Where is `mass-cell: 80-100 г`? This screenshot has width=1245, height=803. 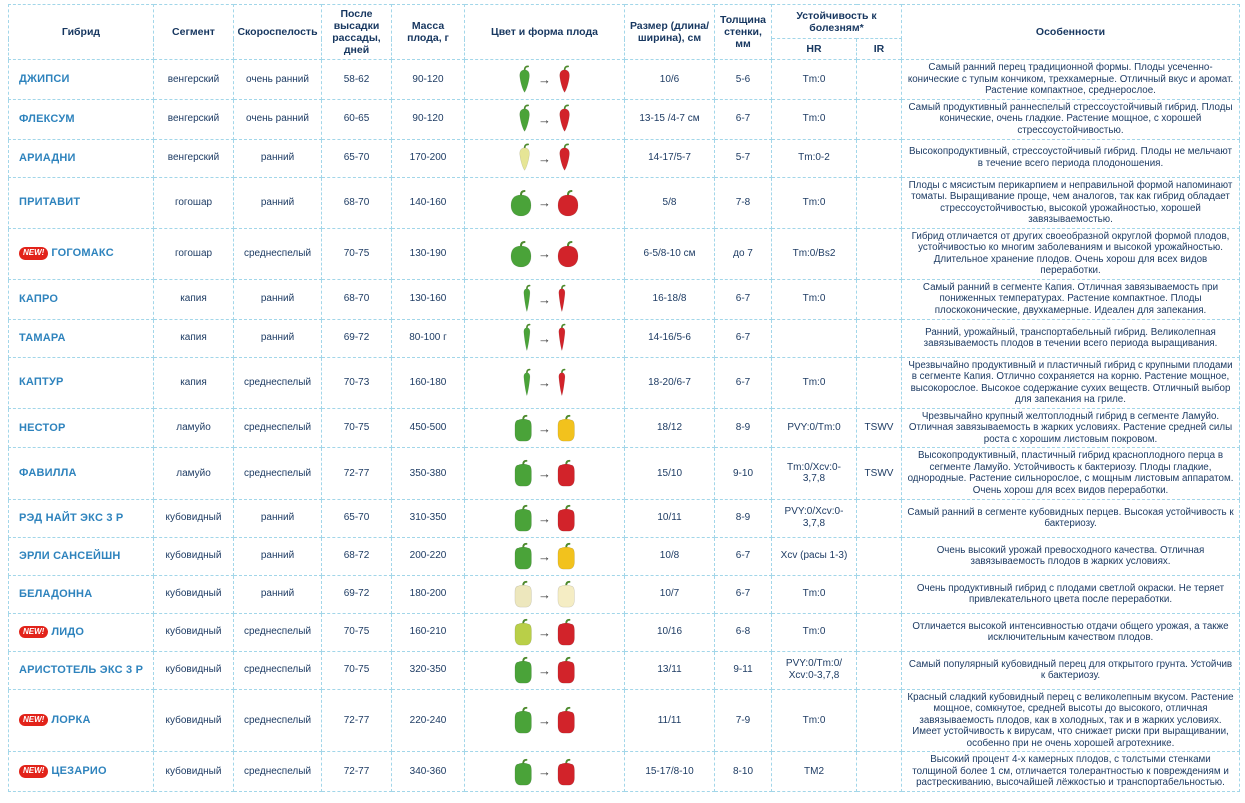
mass-cell: 80-100 г is located at coordinates (428, 338).